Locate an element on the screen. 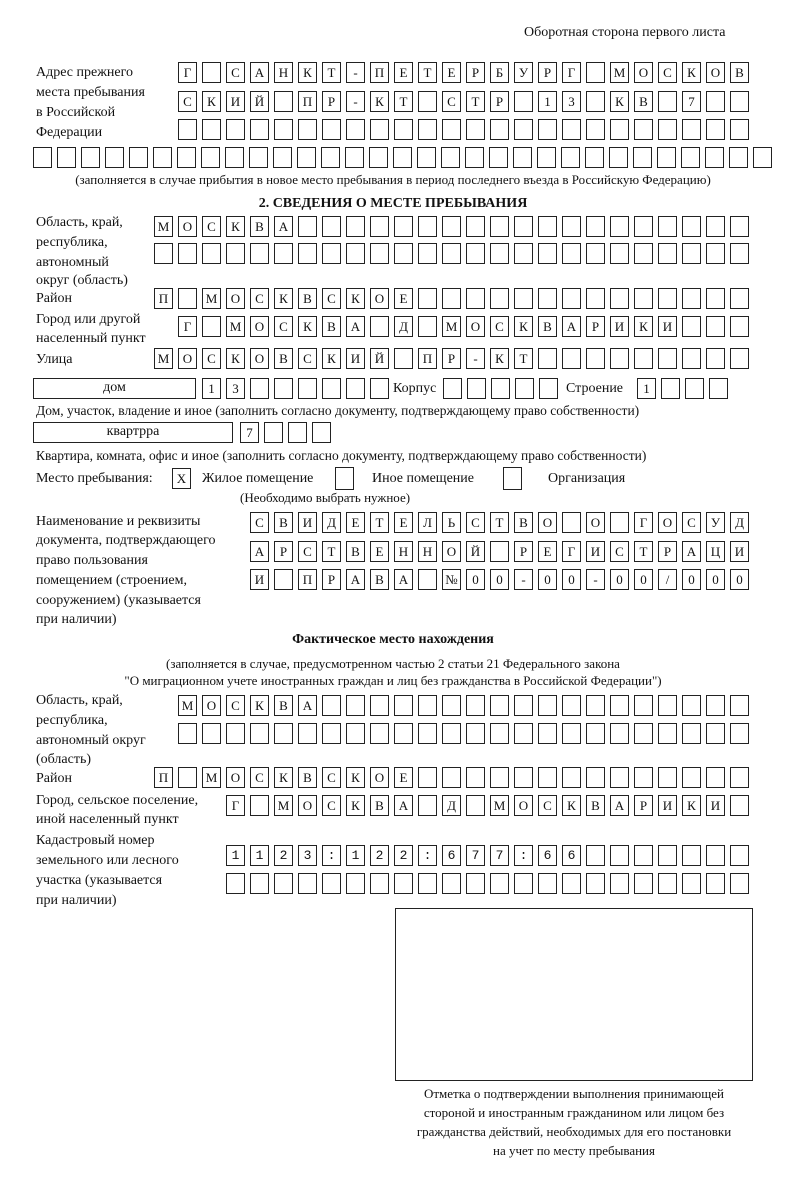 The height and width of the screenshot is (1180, 800). char-cell: Н is located at coordinates (427, 551).